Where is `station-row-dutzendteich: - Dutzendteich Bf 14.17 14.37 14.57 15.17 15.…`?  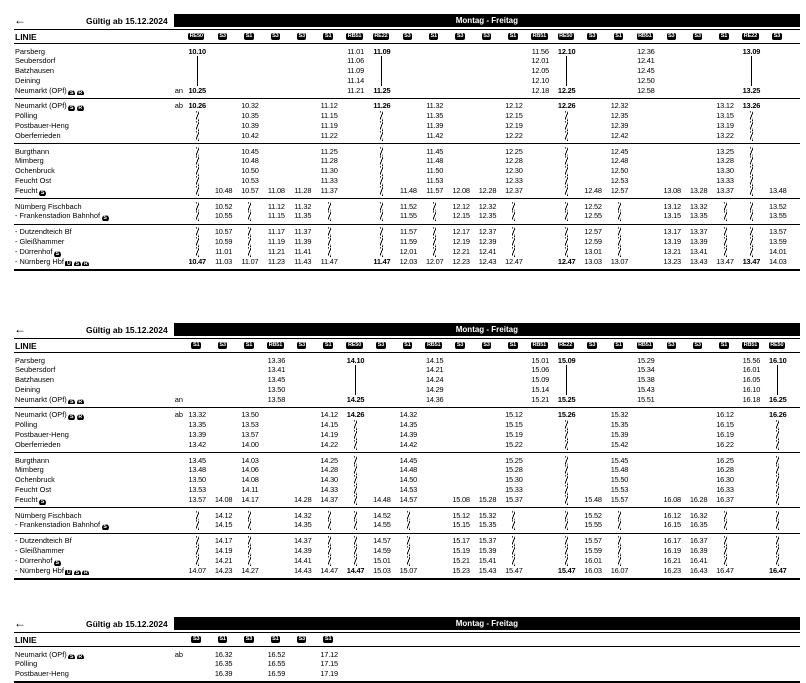 station-row-dutzendteich: - Dutzendteich Bf 14.17 14.37 14.57 15.17 15.… is located at coordinates (407, 541).